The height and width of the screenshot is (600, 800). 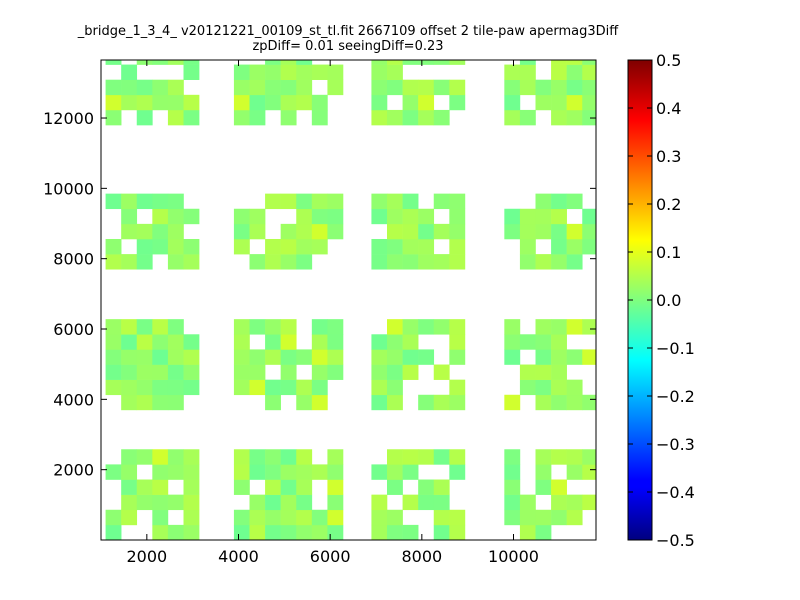 What do you see at coordinates (421, 556) in the screenshot?
I see `x-tick-label: 8000` at bounding box center [421, 556].